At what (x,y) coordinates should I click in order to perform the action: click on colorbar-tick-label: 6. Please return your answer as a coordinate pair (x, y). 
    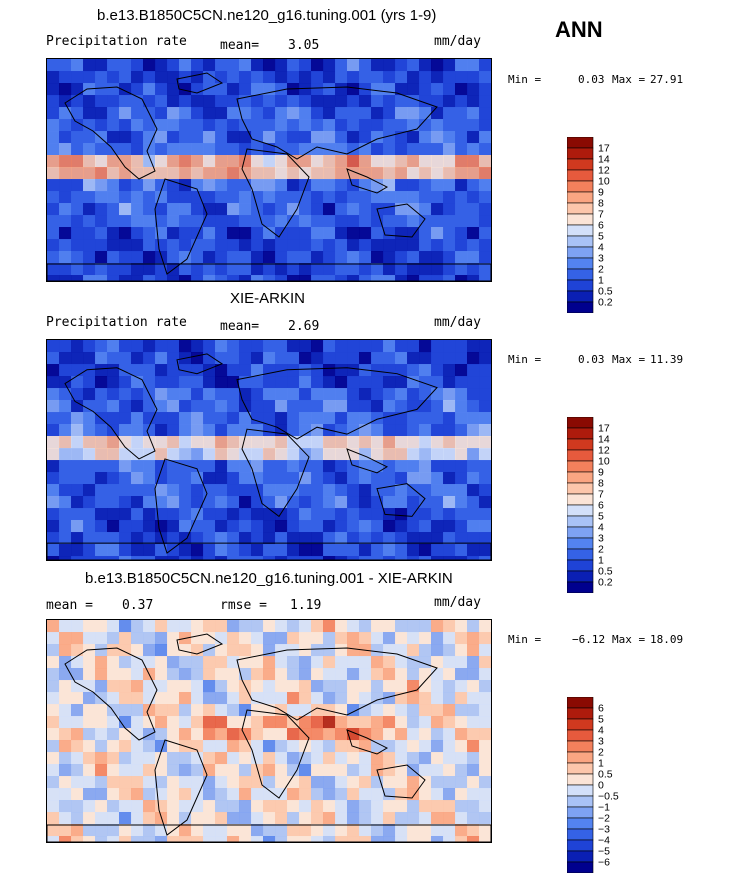
    Looking at the image, I should click on (601, 709).